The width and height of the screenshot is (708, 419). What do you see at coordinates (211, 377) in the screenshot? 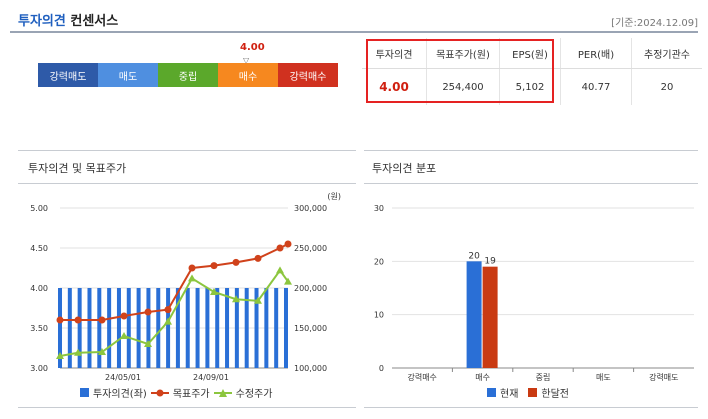
I see `x-tick-label: 24/09/01` at bounding box center [211, 377].